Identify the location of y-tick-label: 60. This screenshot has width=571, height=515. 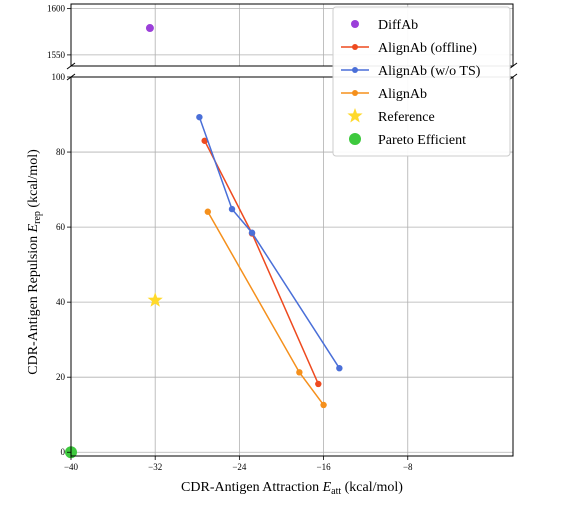
(61, 227).